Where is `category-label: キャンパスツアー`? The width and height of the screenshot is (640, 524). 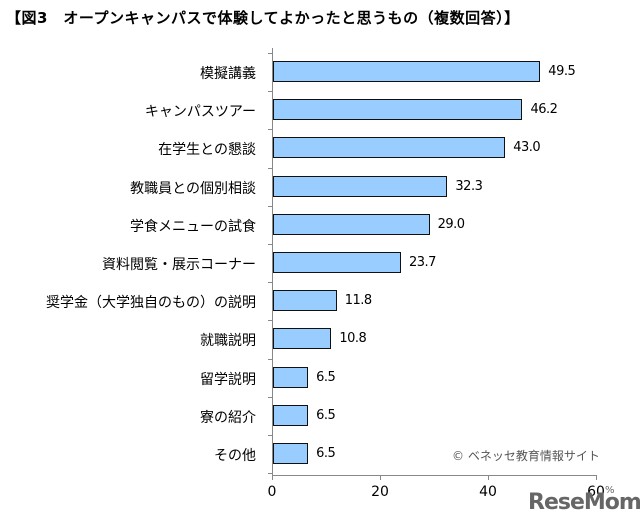
category-label: キャンパスツアー is located at coordinates (200, 112).